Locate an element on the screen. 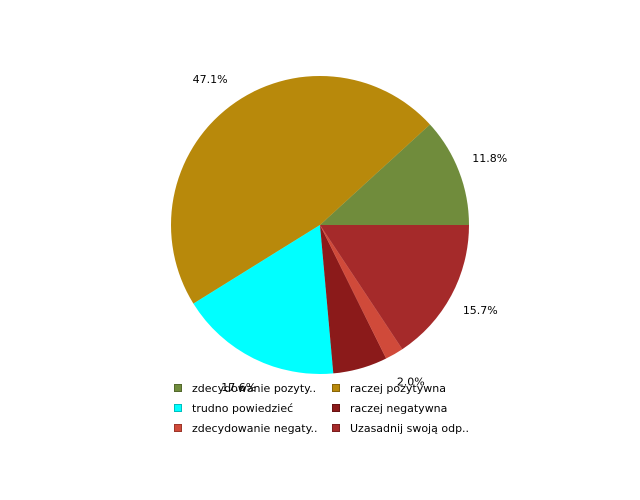 The image size is (640, 500). legend-label: raczej pozytywna is located at coordinates (398, 388).